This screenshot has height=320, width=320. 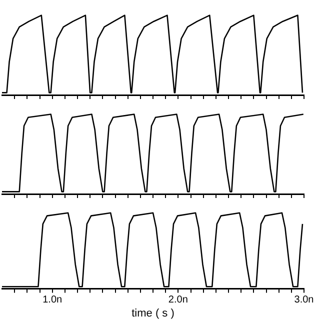 I want to click on x-tick-label: 2.0n, so click(x=178, y=300).